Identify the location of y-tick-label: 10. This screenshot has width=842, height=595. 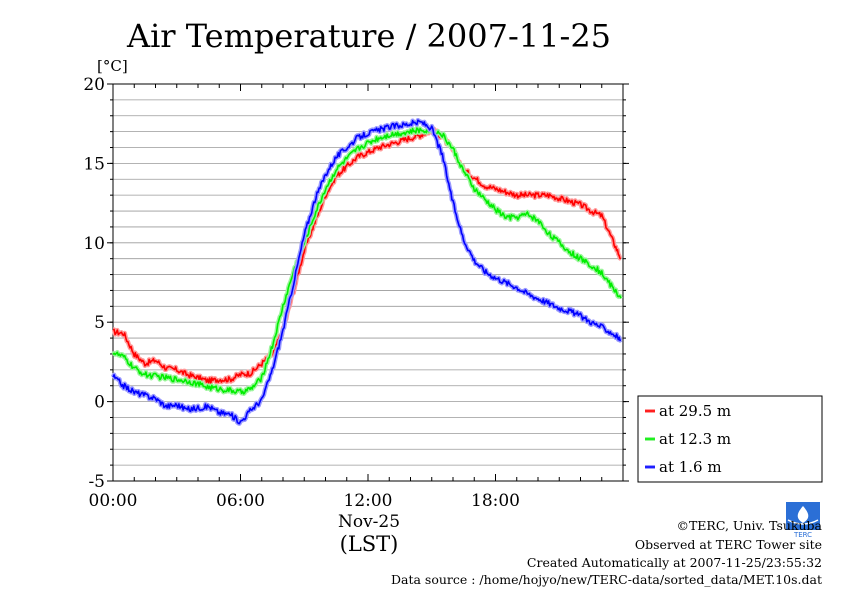
(94, 244).